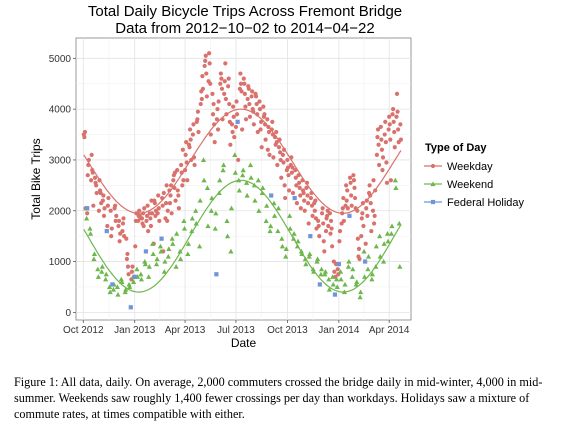  I want to click on legend-entry-weekday: Weekday, so click(458, 167).